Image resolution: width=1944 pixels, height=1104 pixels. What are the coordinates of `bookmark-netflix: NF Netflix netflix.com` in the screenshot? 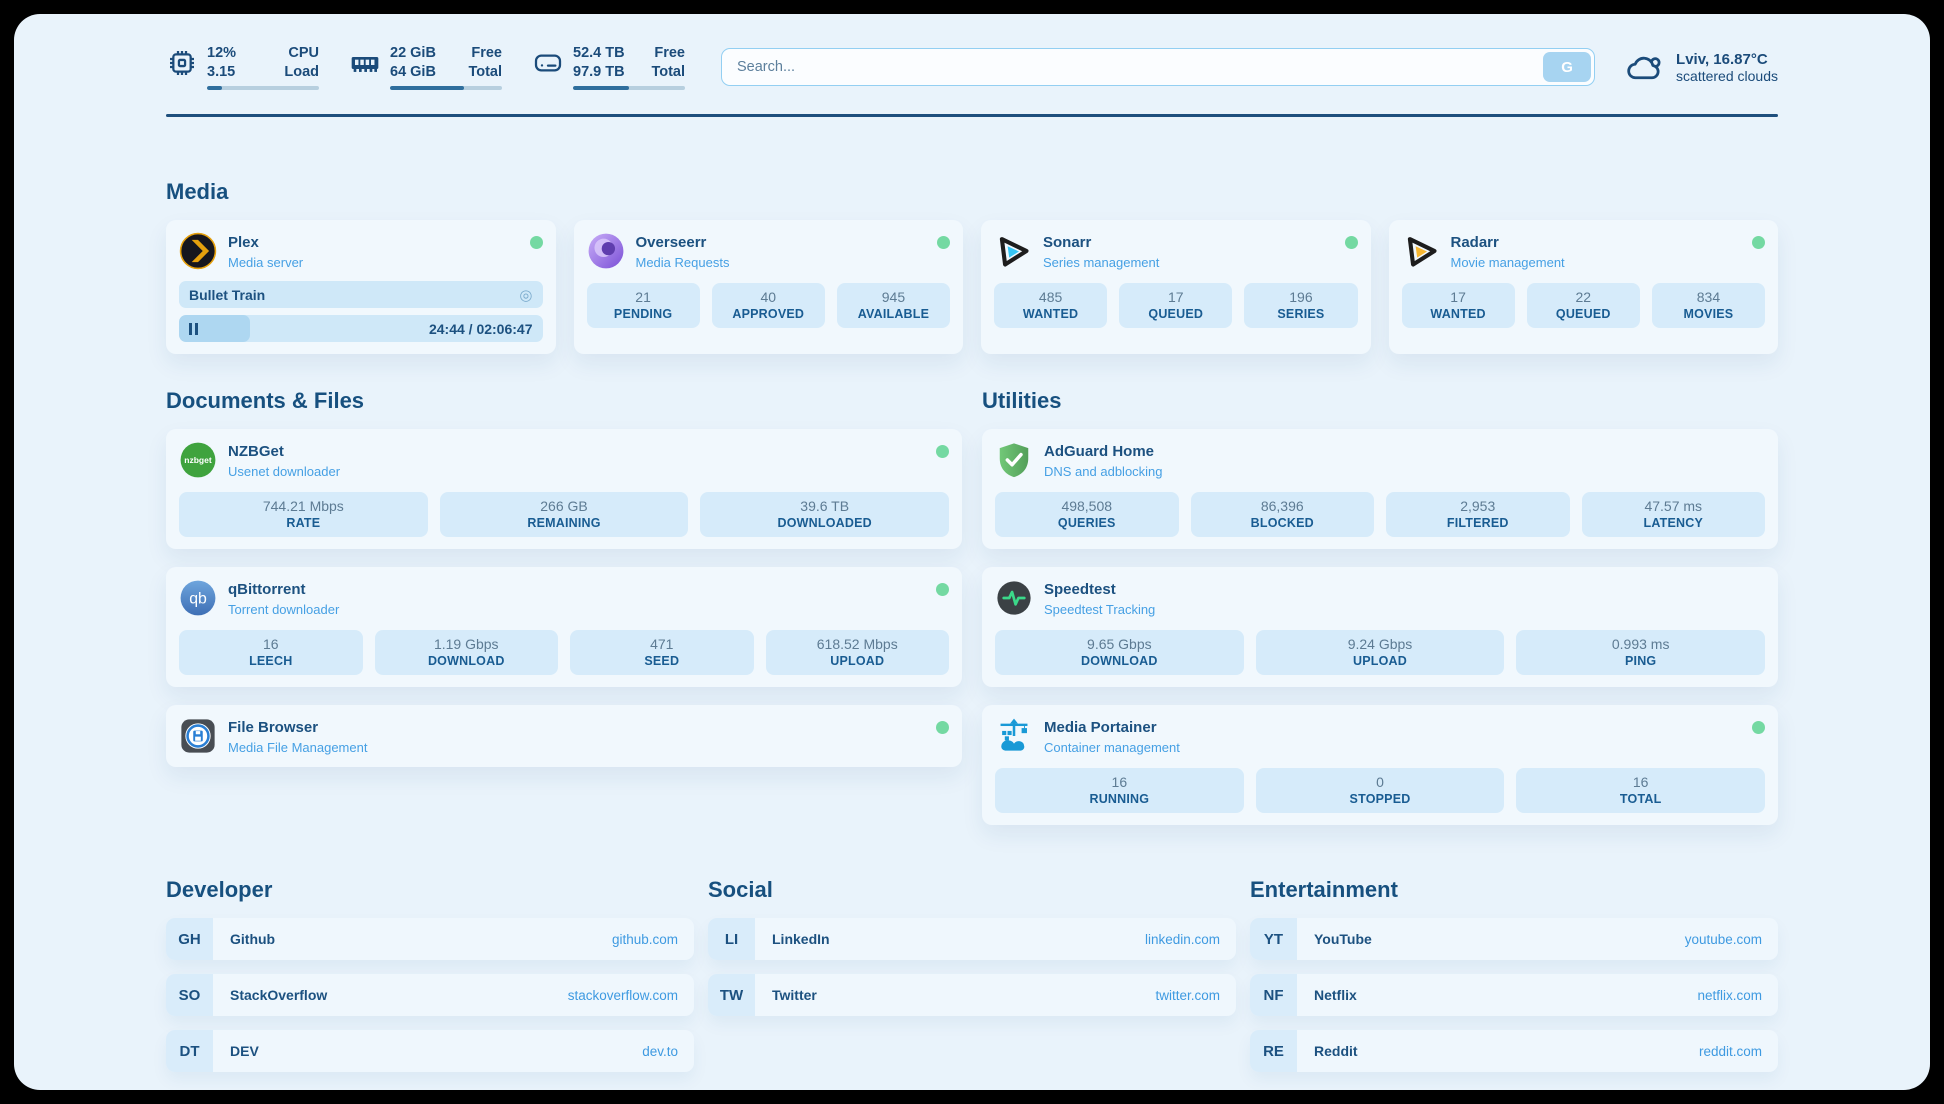 It's located at (1514, 995).